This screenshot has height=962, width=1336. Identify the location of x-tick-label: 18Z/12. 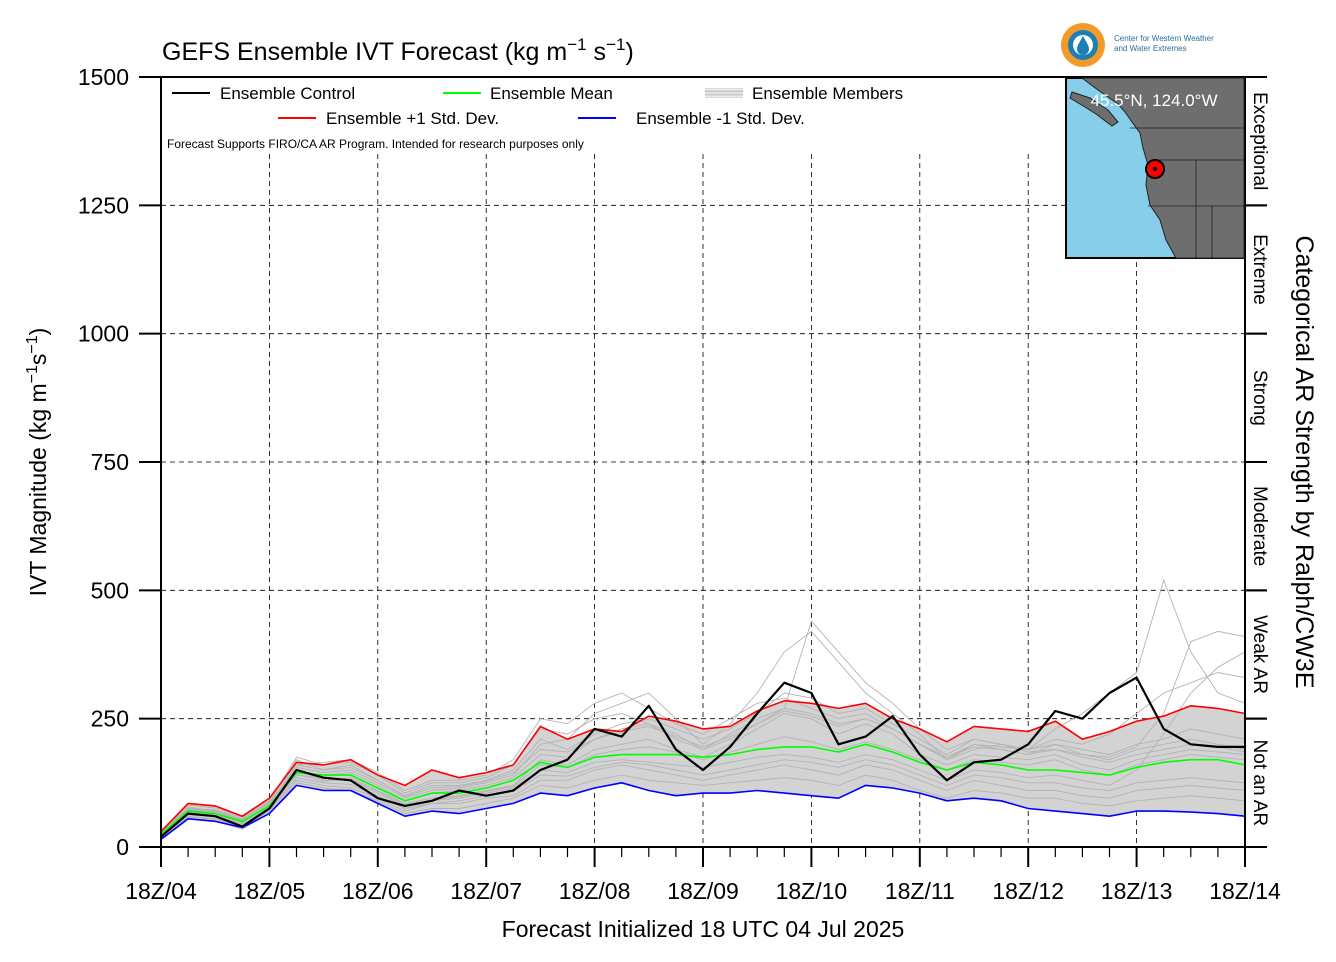
(1028, 891).